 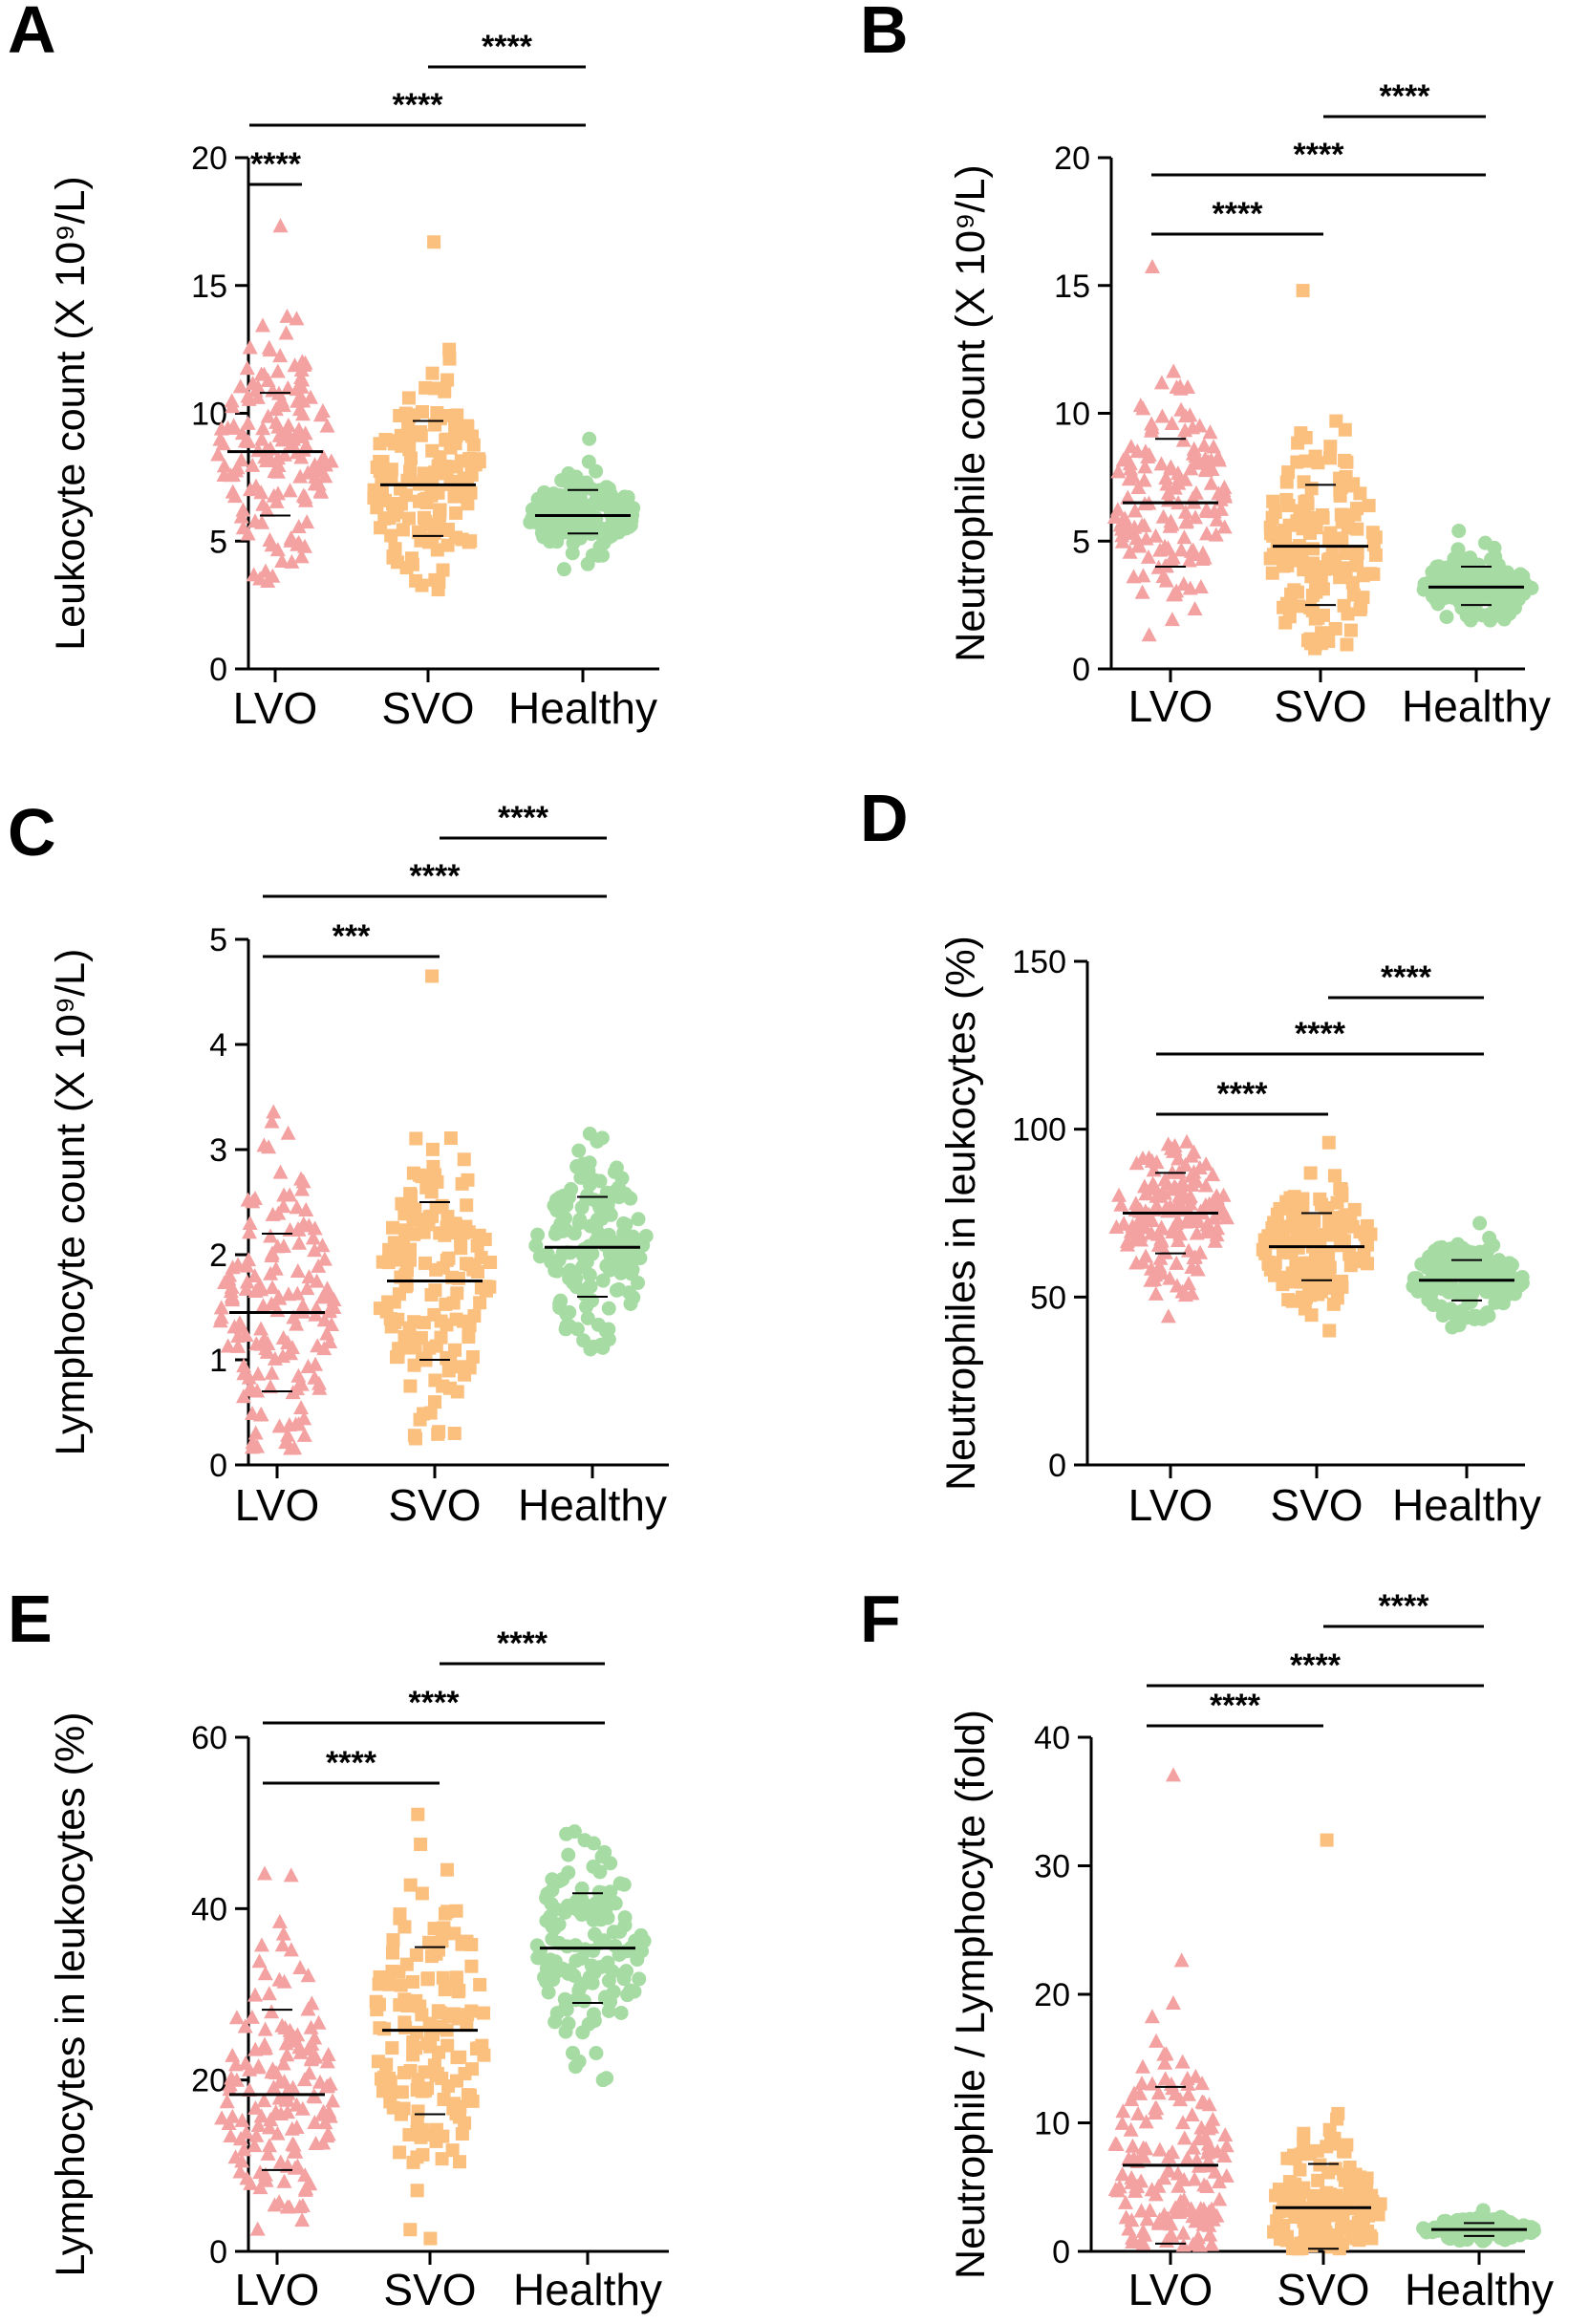 What do you see at coordinates (1466, 1505) in the screenshot?
I see `x-tick-label-healthy: Healthy` at bounding box center [1466, 1505].